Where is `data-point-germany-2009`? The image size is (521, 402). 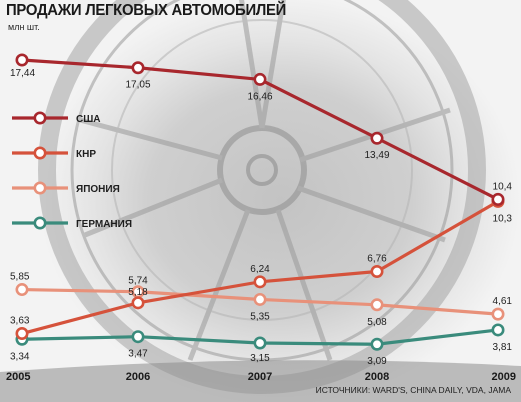
data-point-germany-2009 is located at coordinates (498, 330).